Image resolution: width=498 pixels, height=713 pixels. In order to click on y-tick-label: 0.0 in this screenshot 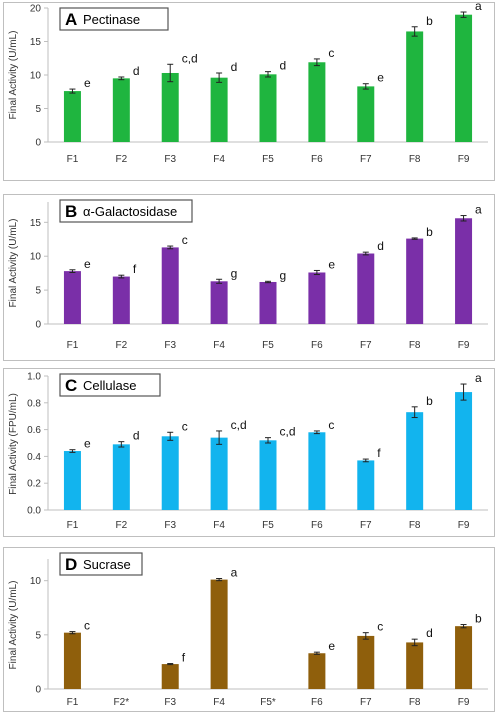, I will do `click(34, 511)`.